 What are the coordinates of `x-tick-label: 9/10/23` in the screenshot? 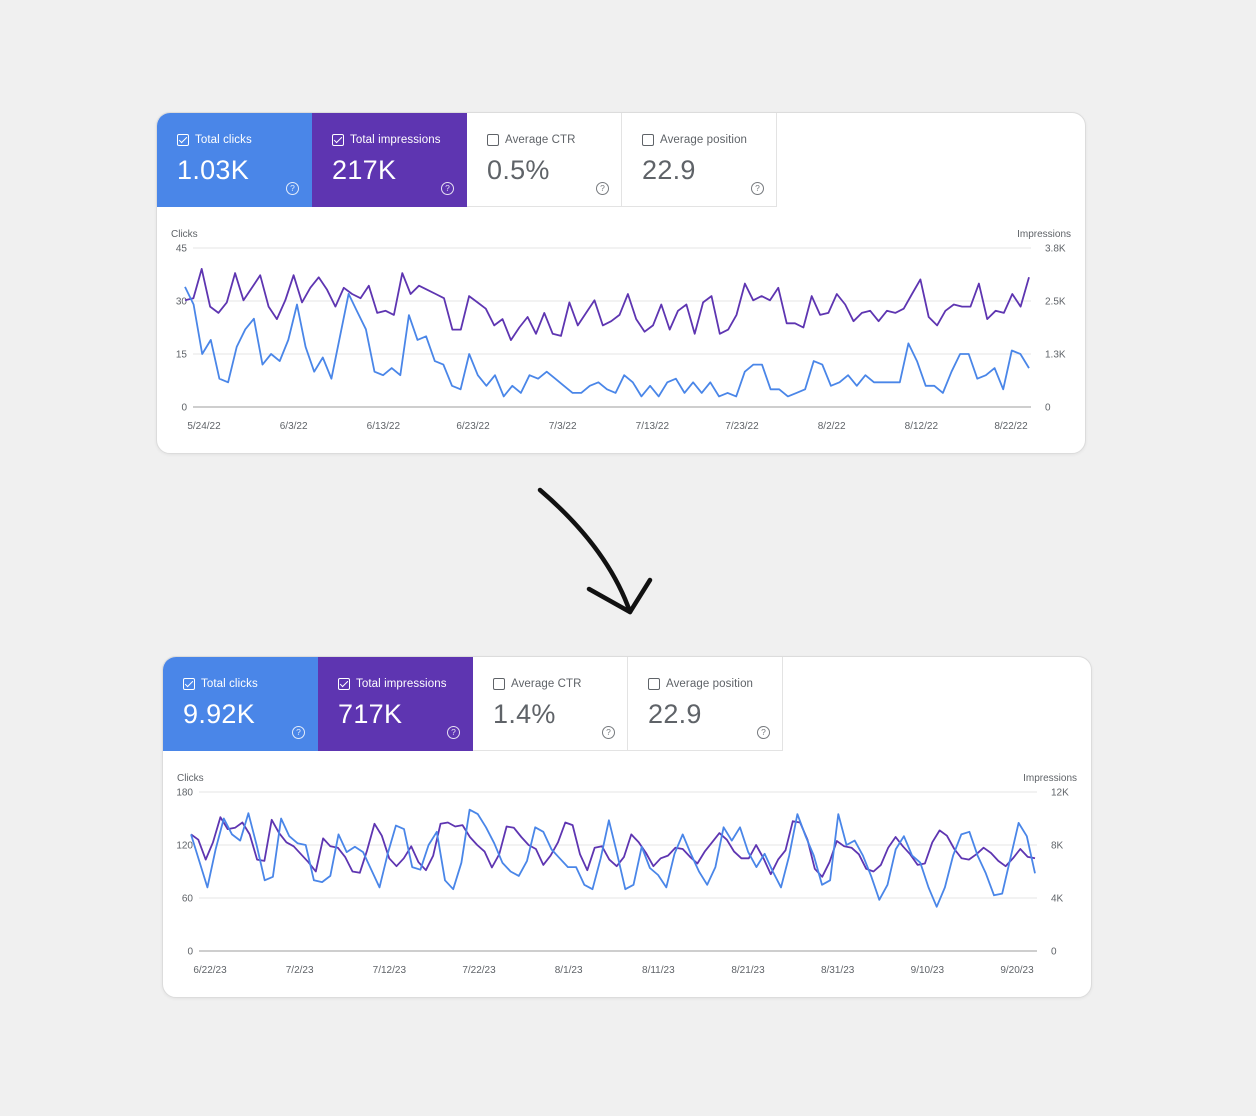 It's located at (928, 970).